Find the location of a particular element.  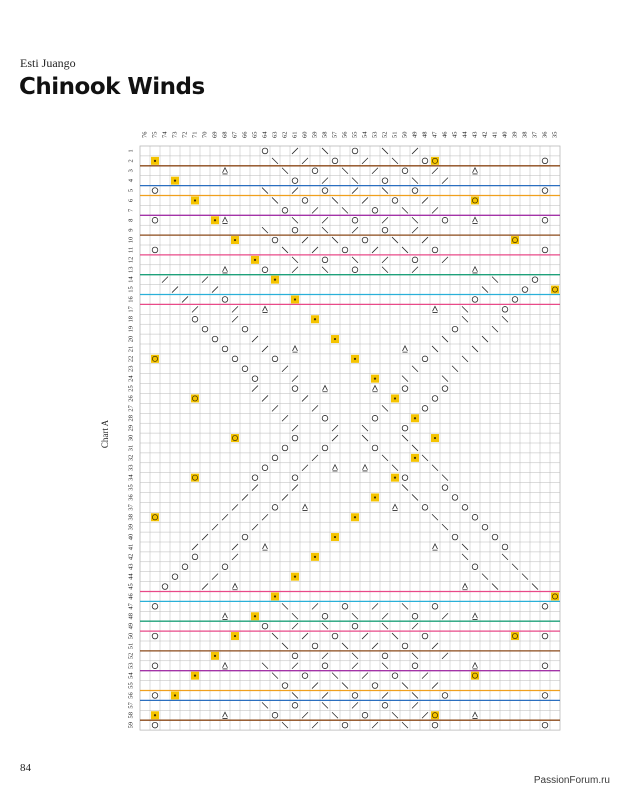

column-number: 45 is located at coordinates (454, 135).